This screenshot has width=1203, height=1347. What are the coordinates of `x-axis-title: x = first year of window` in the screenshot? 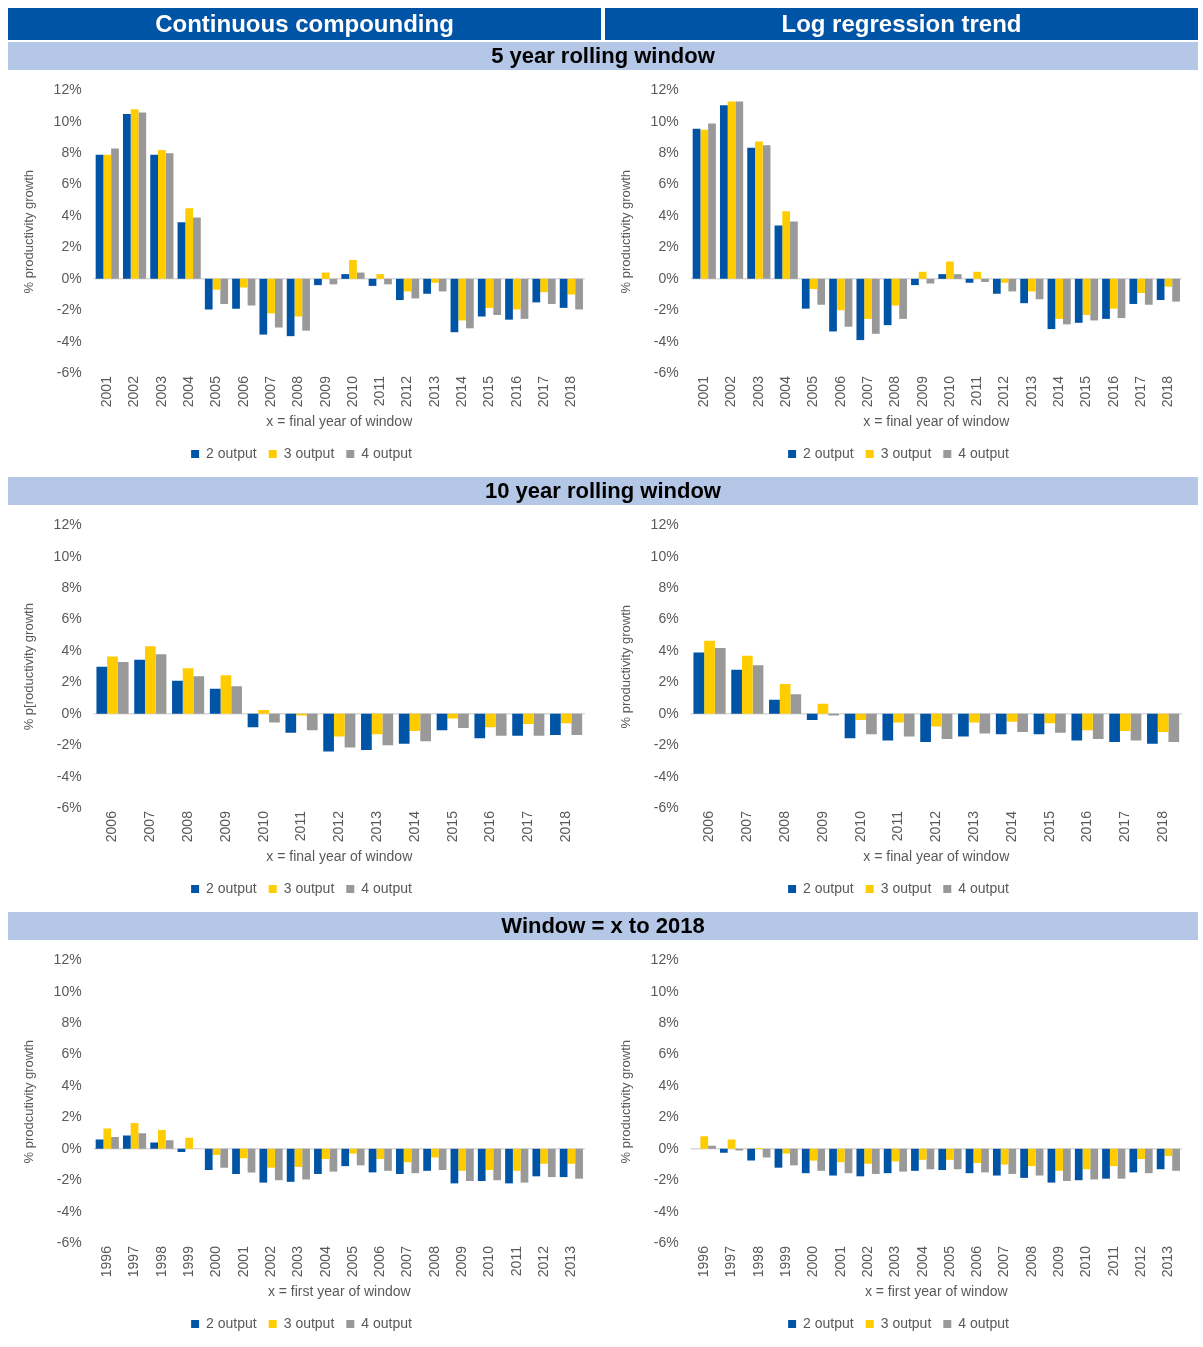 It's located at (339, 1291).